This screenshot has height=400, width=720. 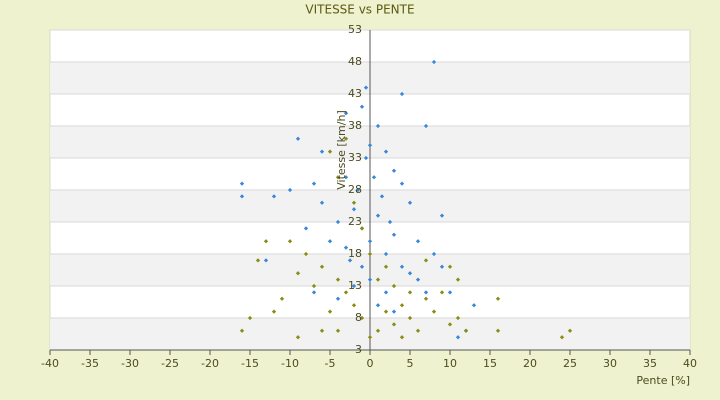 What do you see at coordinates (341, 150) in the screenshot?
I see `y-axis-title: Vitesse [km/h]` at bounding box center [341, 150].